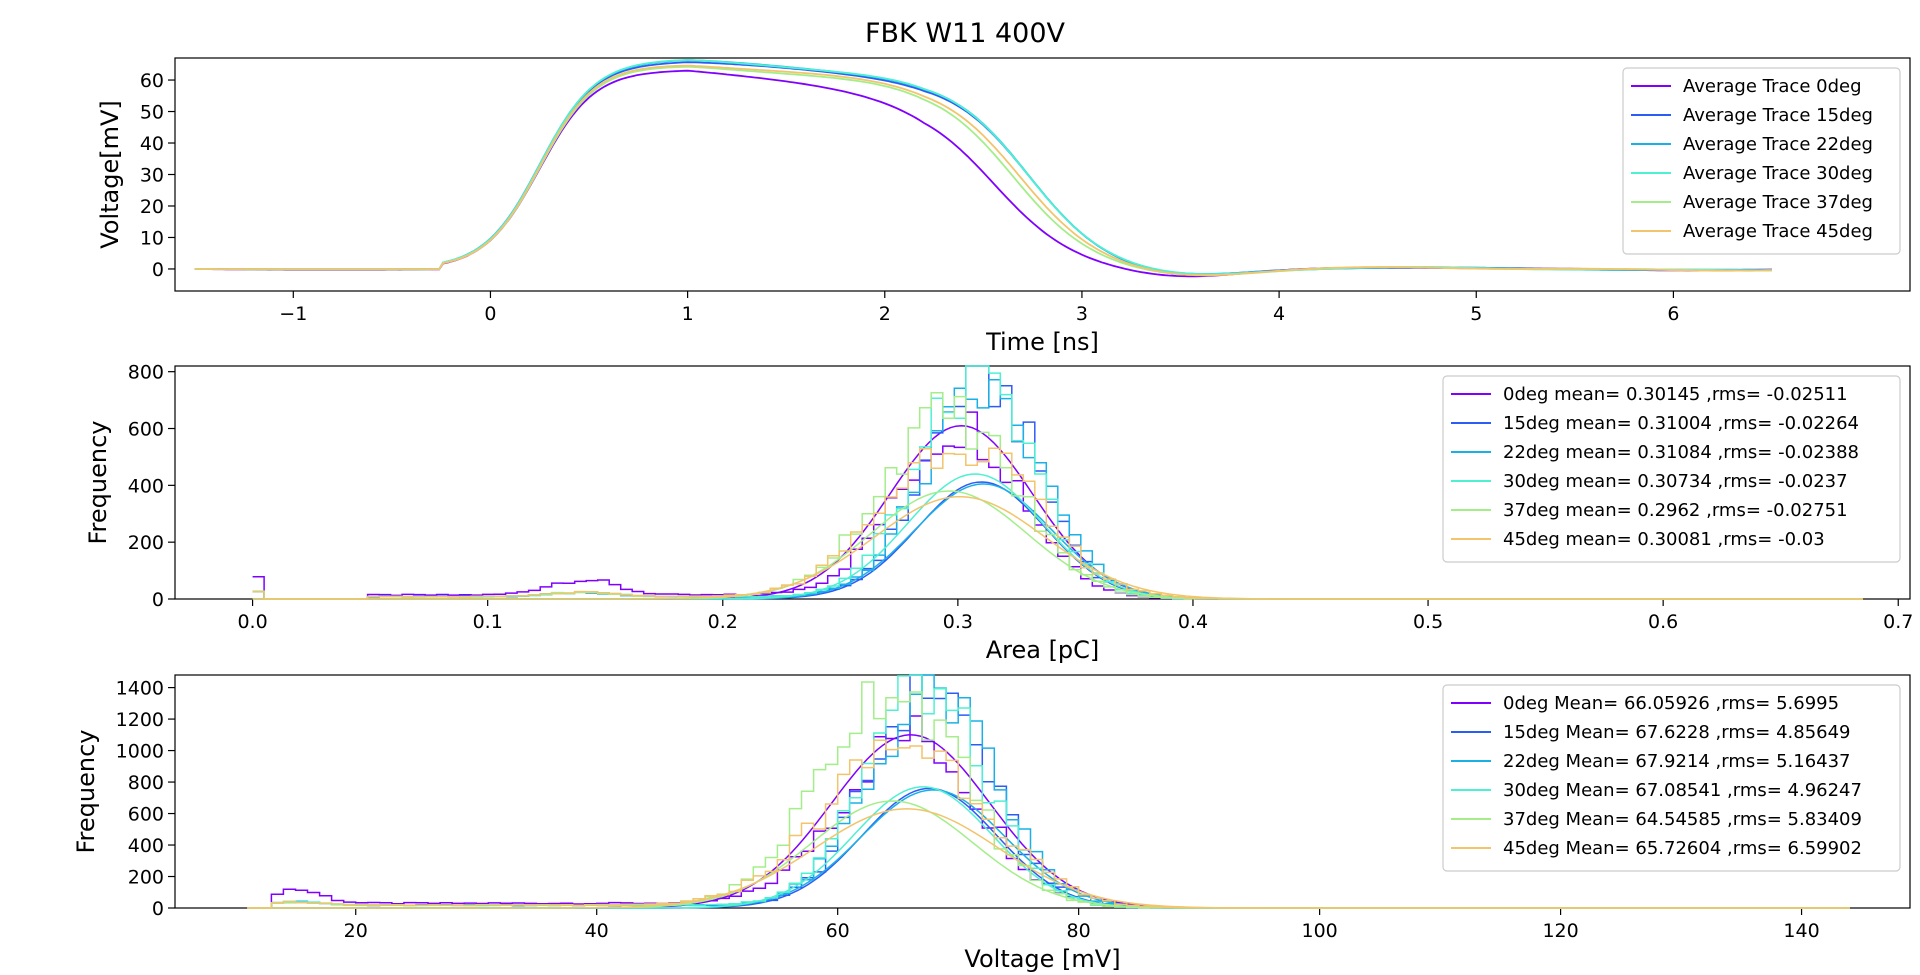 The width and height of the screenshot is (1920, 975). Describe the element at coordinates (965, 33) in the screenshot. I see `figure-title: FBK W11 400V` at that location.